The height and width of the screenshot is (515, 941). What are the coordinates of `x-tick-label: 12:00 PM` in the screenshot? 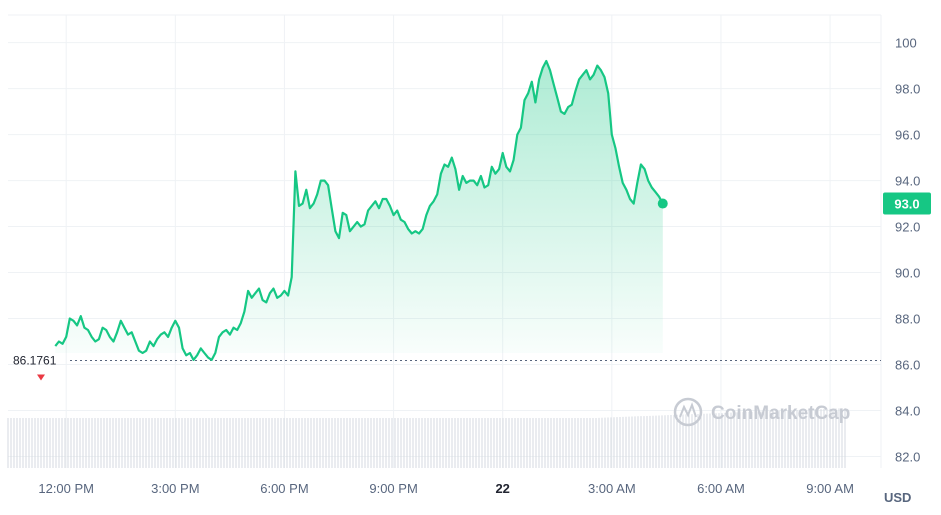 It's located at (66, 488).